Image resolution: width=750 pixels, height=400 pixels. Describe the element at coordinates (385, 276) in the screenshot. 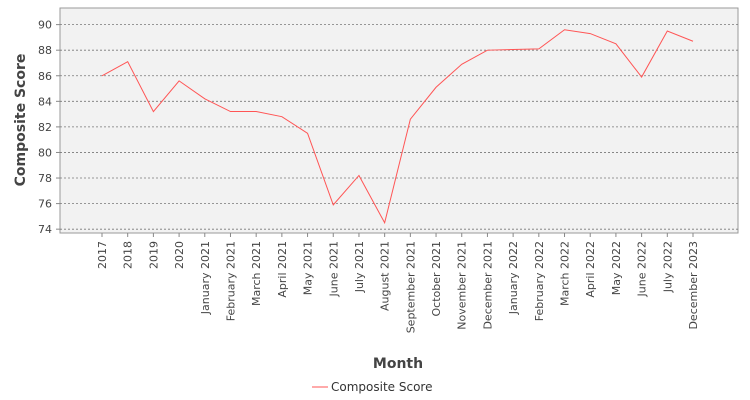

I see `x-tick-label: August 2021` at that location.